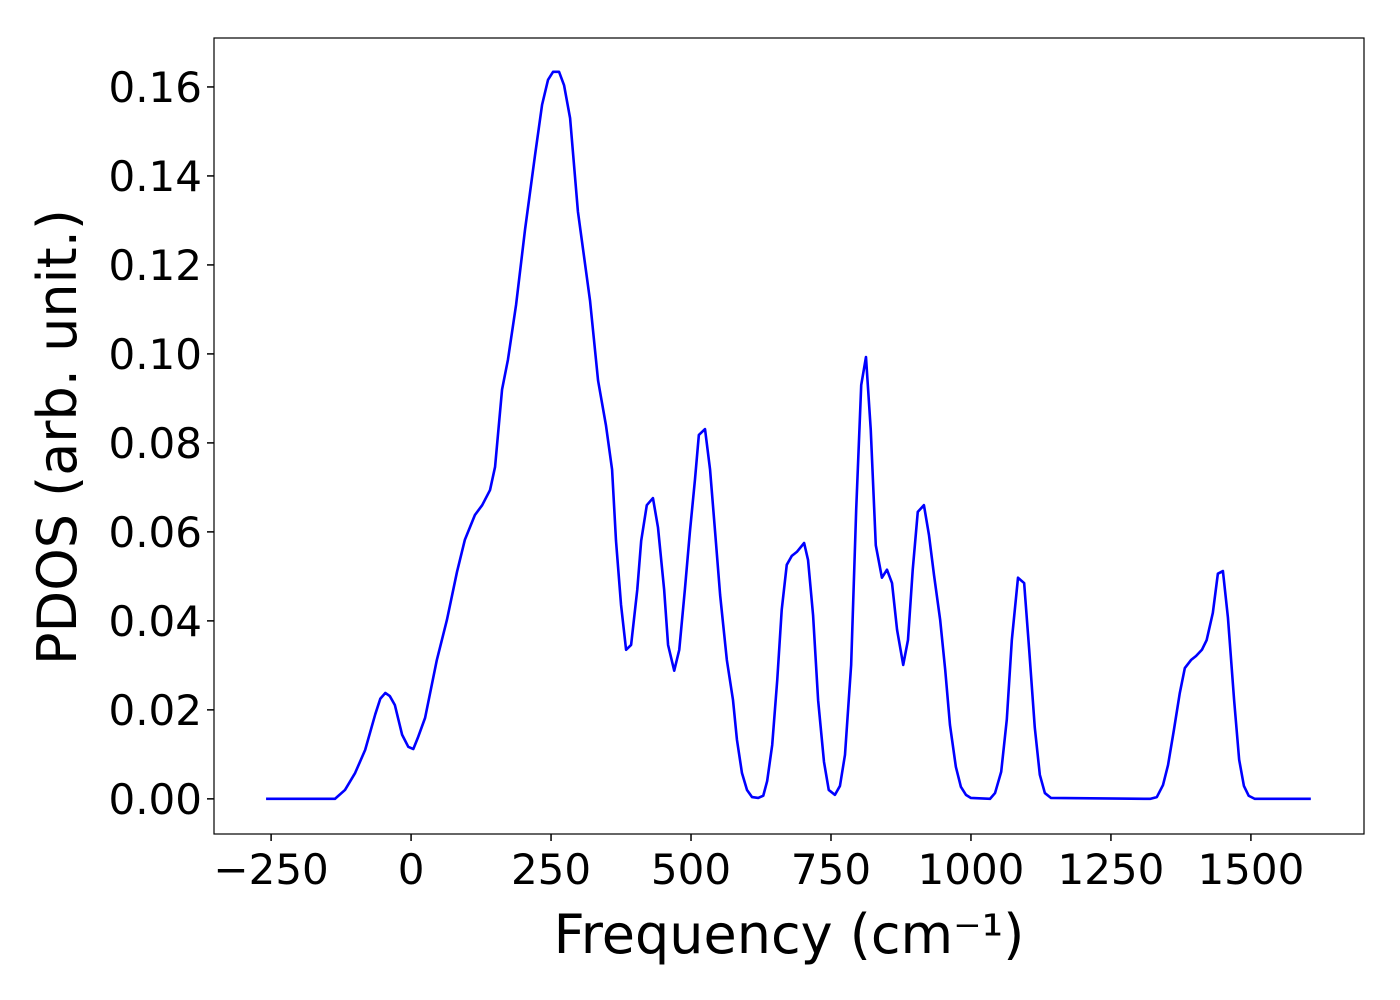 The height and width of the screenshot is (1000, 1400). Describe the element at coordinates (155, 621) in the screenshot. I see `y-tick-label: 0.04` at that location.